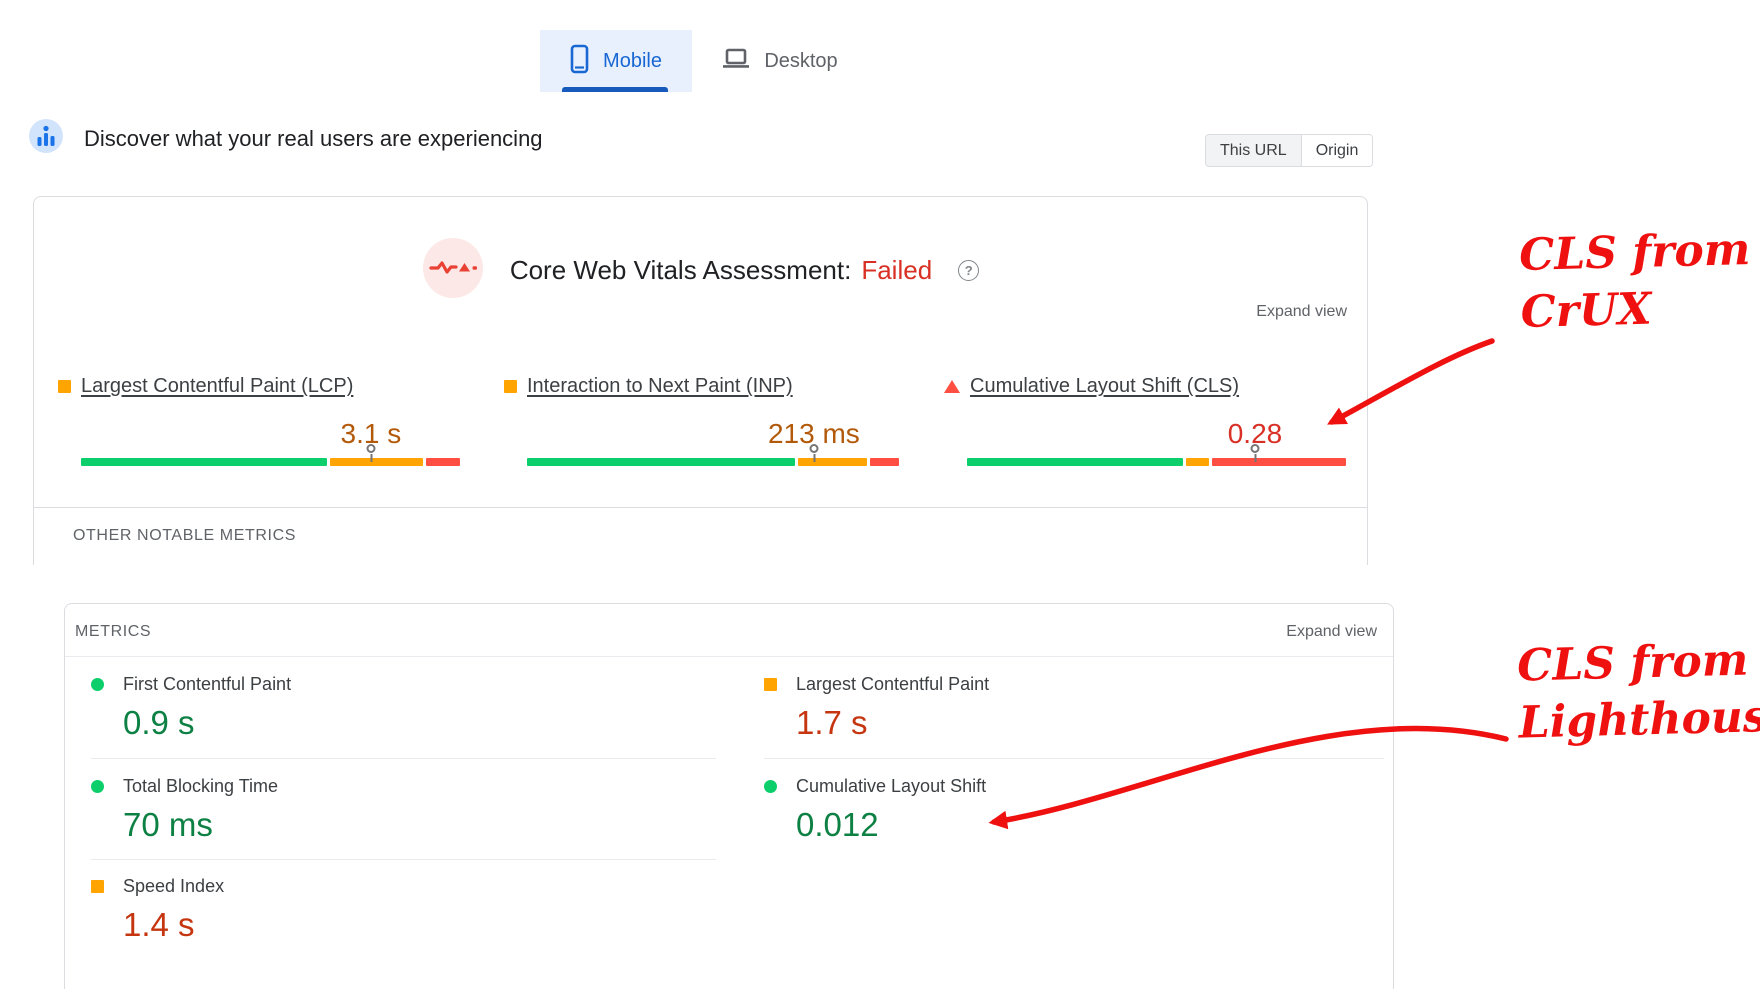 Image resolution: width=1760 pixels, height=989 pixels. Describe the element at coordinates (897, 270) in the screenshot. I see `cwv-assessment-status: Failed` at that location.